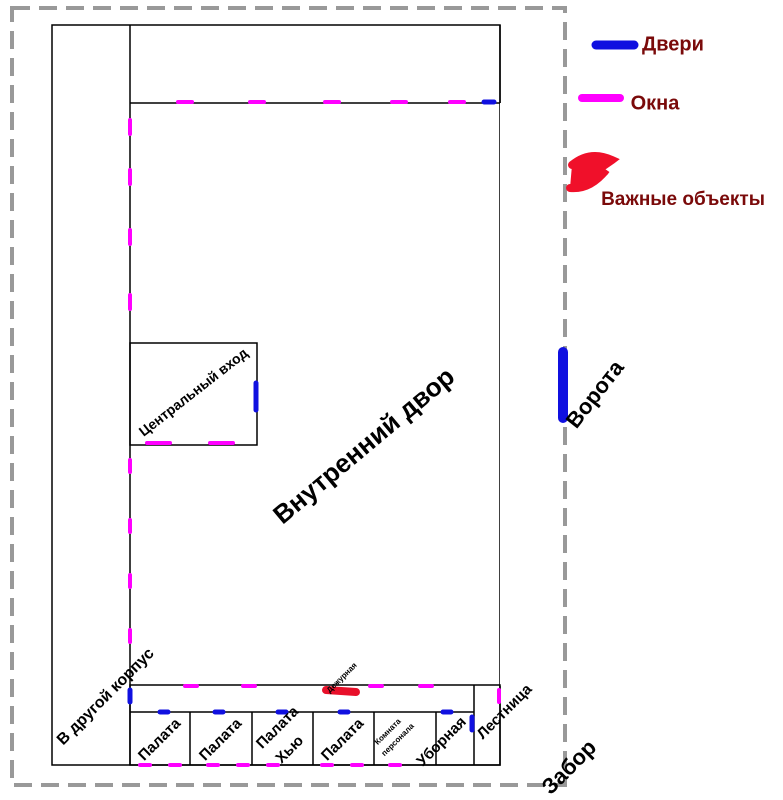 Image resolution: width=783 pixels, height=800 pixels. Describe the element at coordinates (106, 697) in the screenshot. I see `label: В другой корпус` at that location.